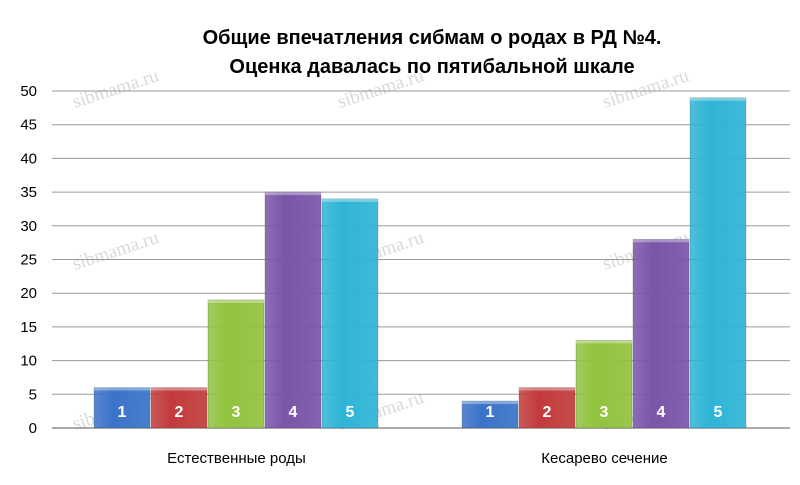 The image size is (800, 485). Describe the element at coordinates (28, 158) in the screenshot. I see `y-tick-label: 40` at that location.